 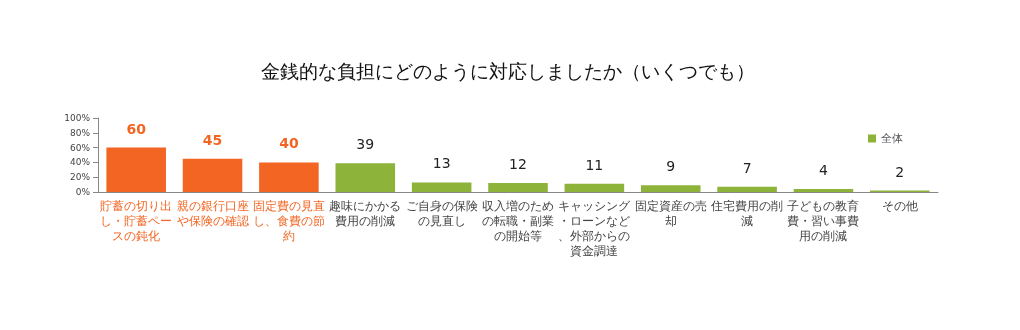 I want to click on y-tick-label: 100%, so click(x=77, y=118).